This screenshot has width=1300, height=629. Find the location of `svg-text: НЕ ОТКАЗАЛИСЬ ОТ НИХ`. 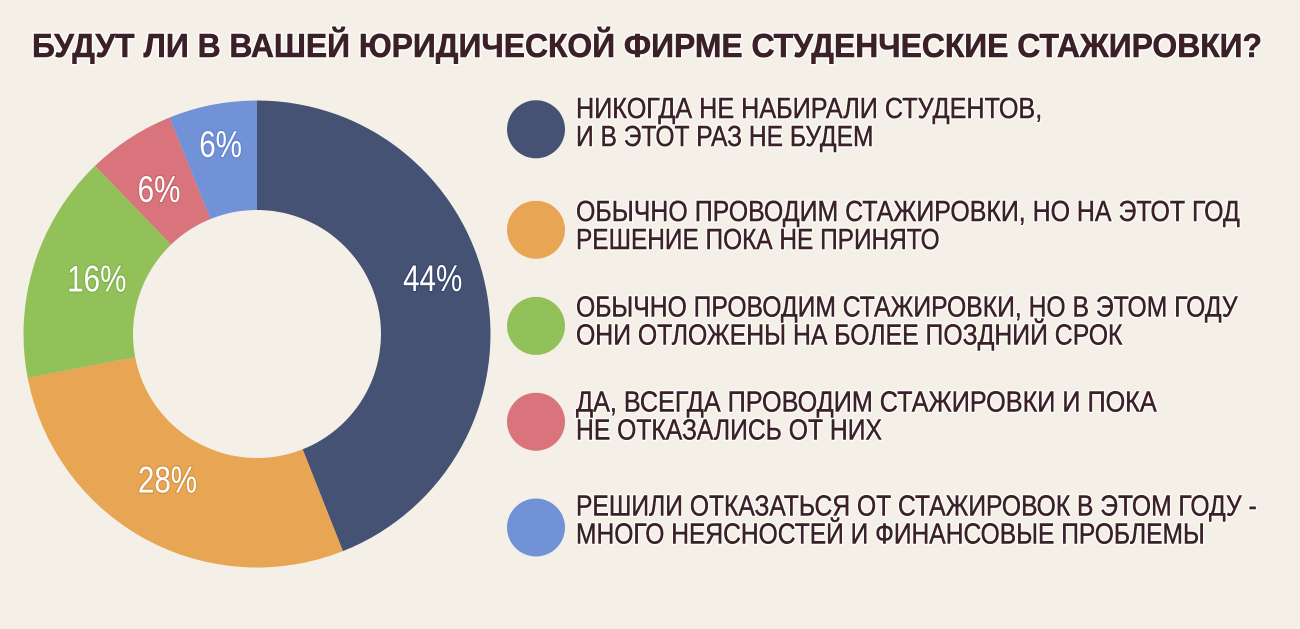

svg-text: НЕ ОТКАЗАЛИСЬ ОТ НИХ is located at coordinates (729, 430).